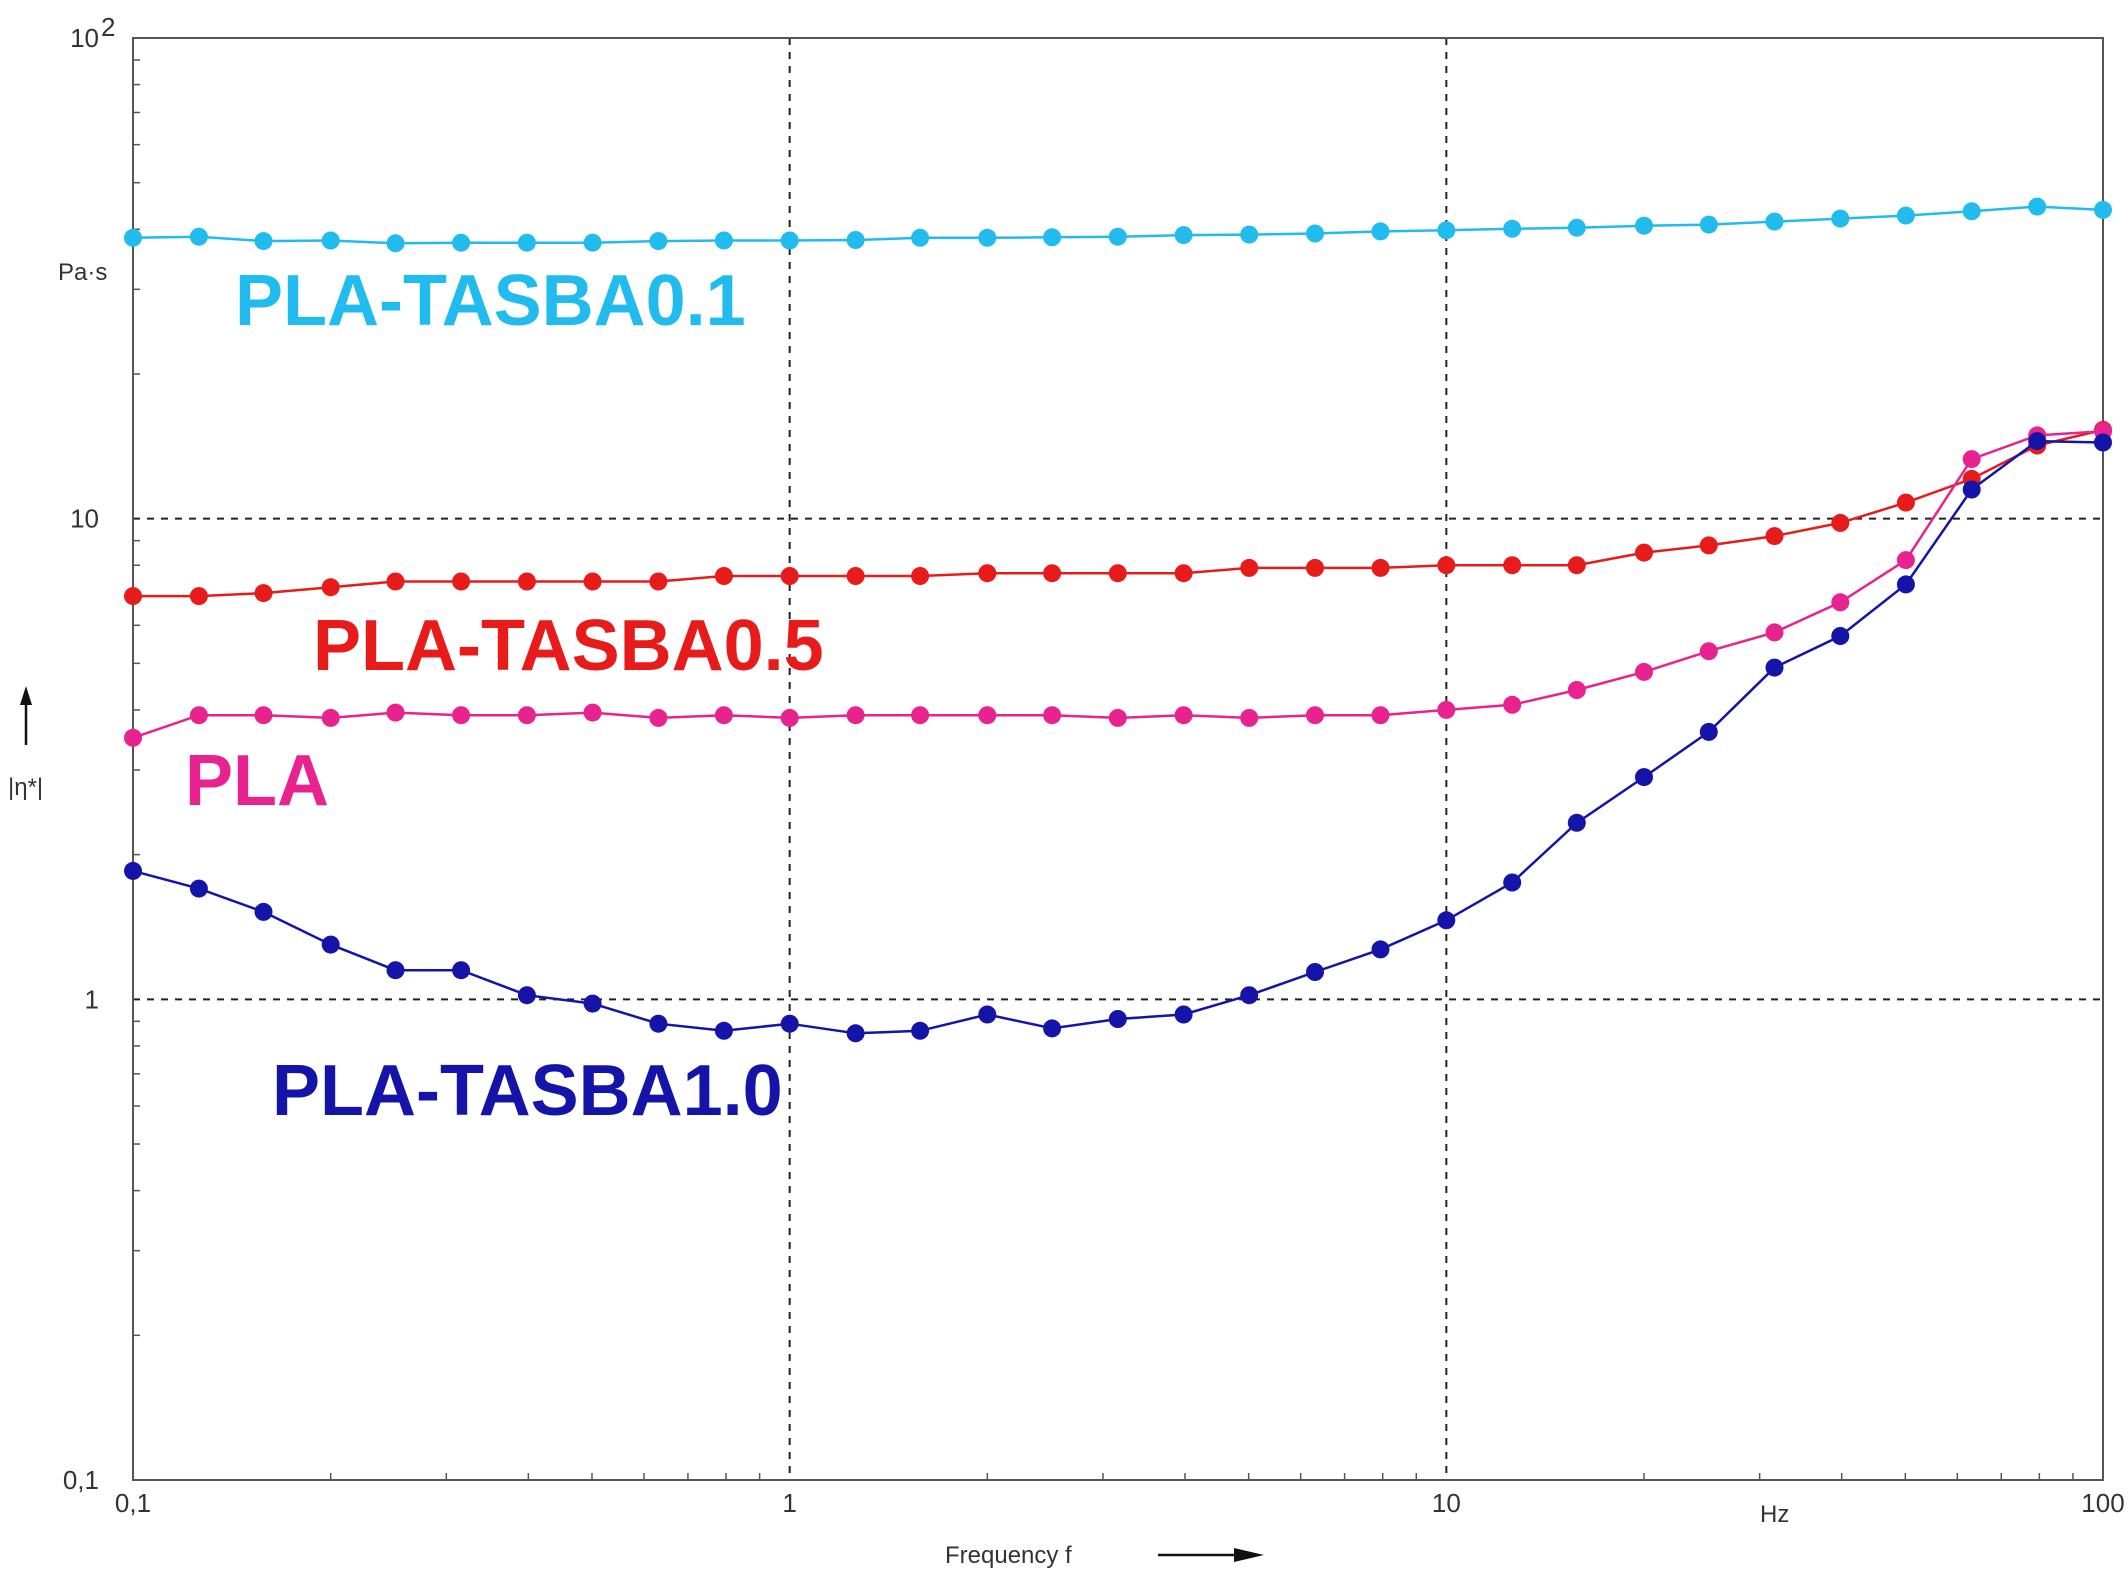 The height and width of the screenshot is (1578, 2128). Describe the element at coordinates (1211, 1555) in the screenshot. I see `x-axis-arrow-icon` at that location.